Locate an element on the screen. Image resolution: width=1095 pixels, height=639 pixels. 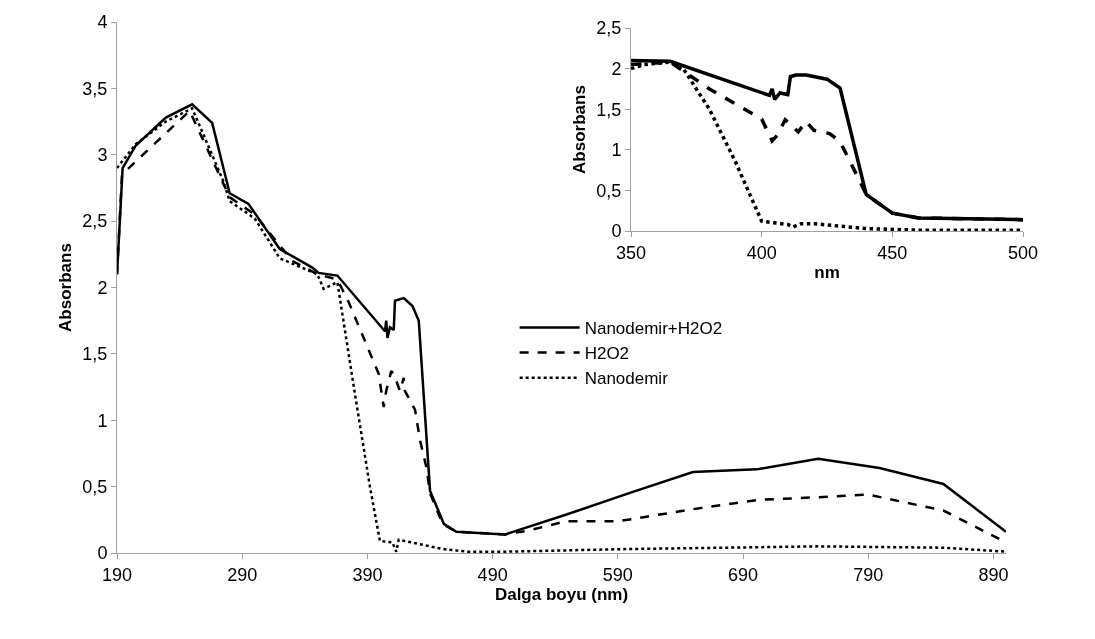
x-axis-title: Dalga boyu (nm) is located at coordinates (561, 594).